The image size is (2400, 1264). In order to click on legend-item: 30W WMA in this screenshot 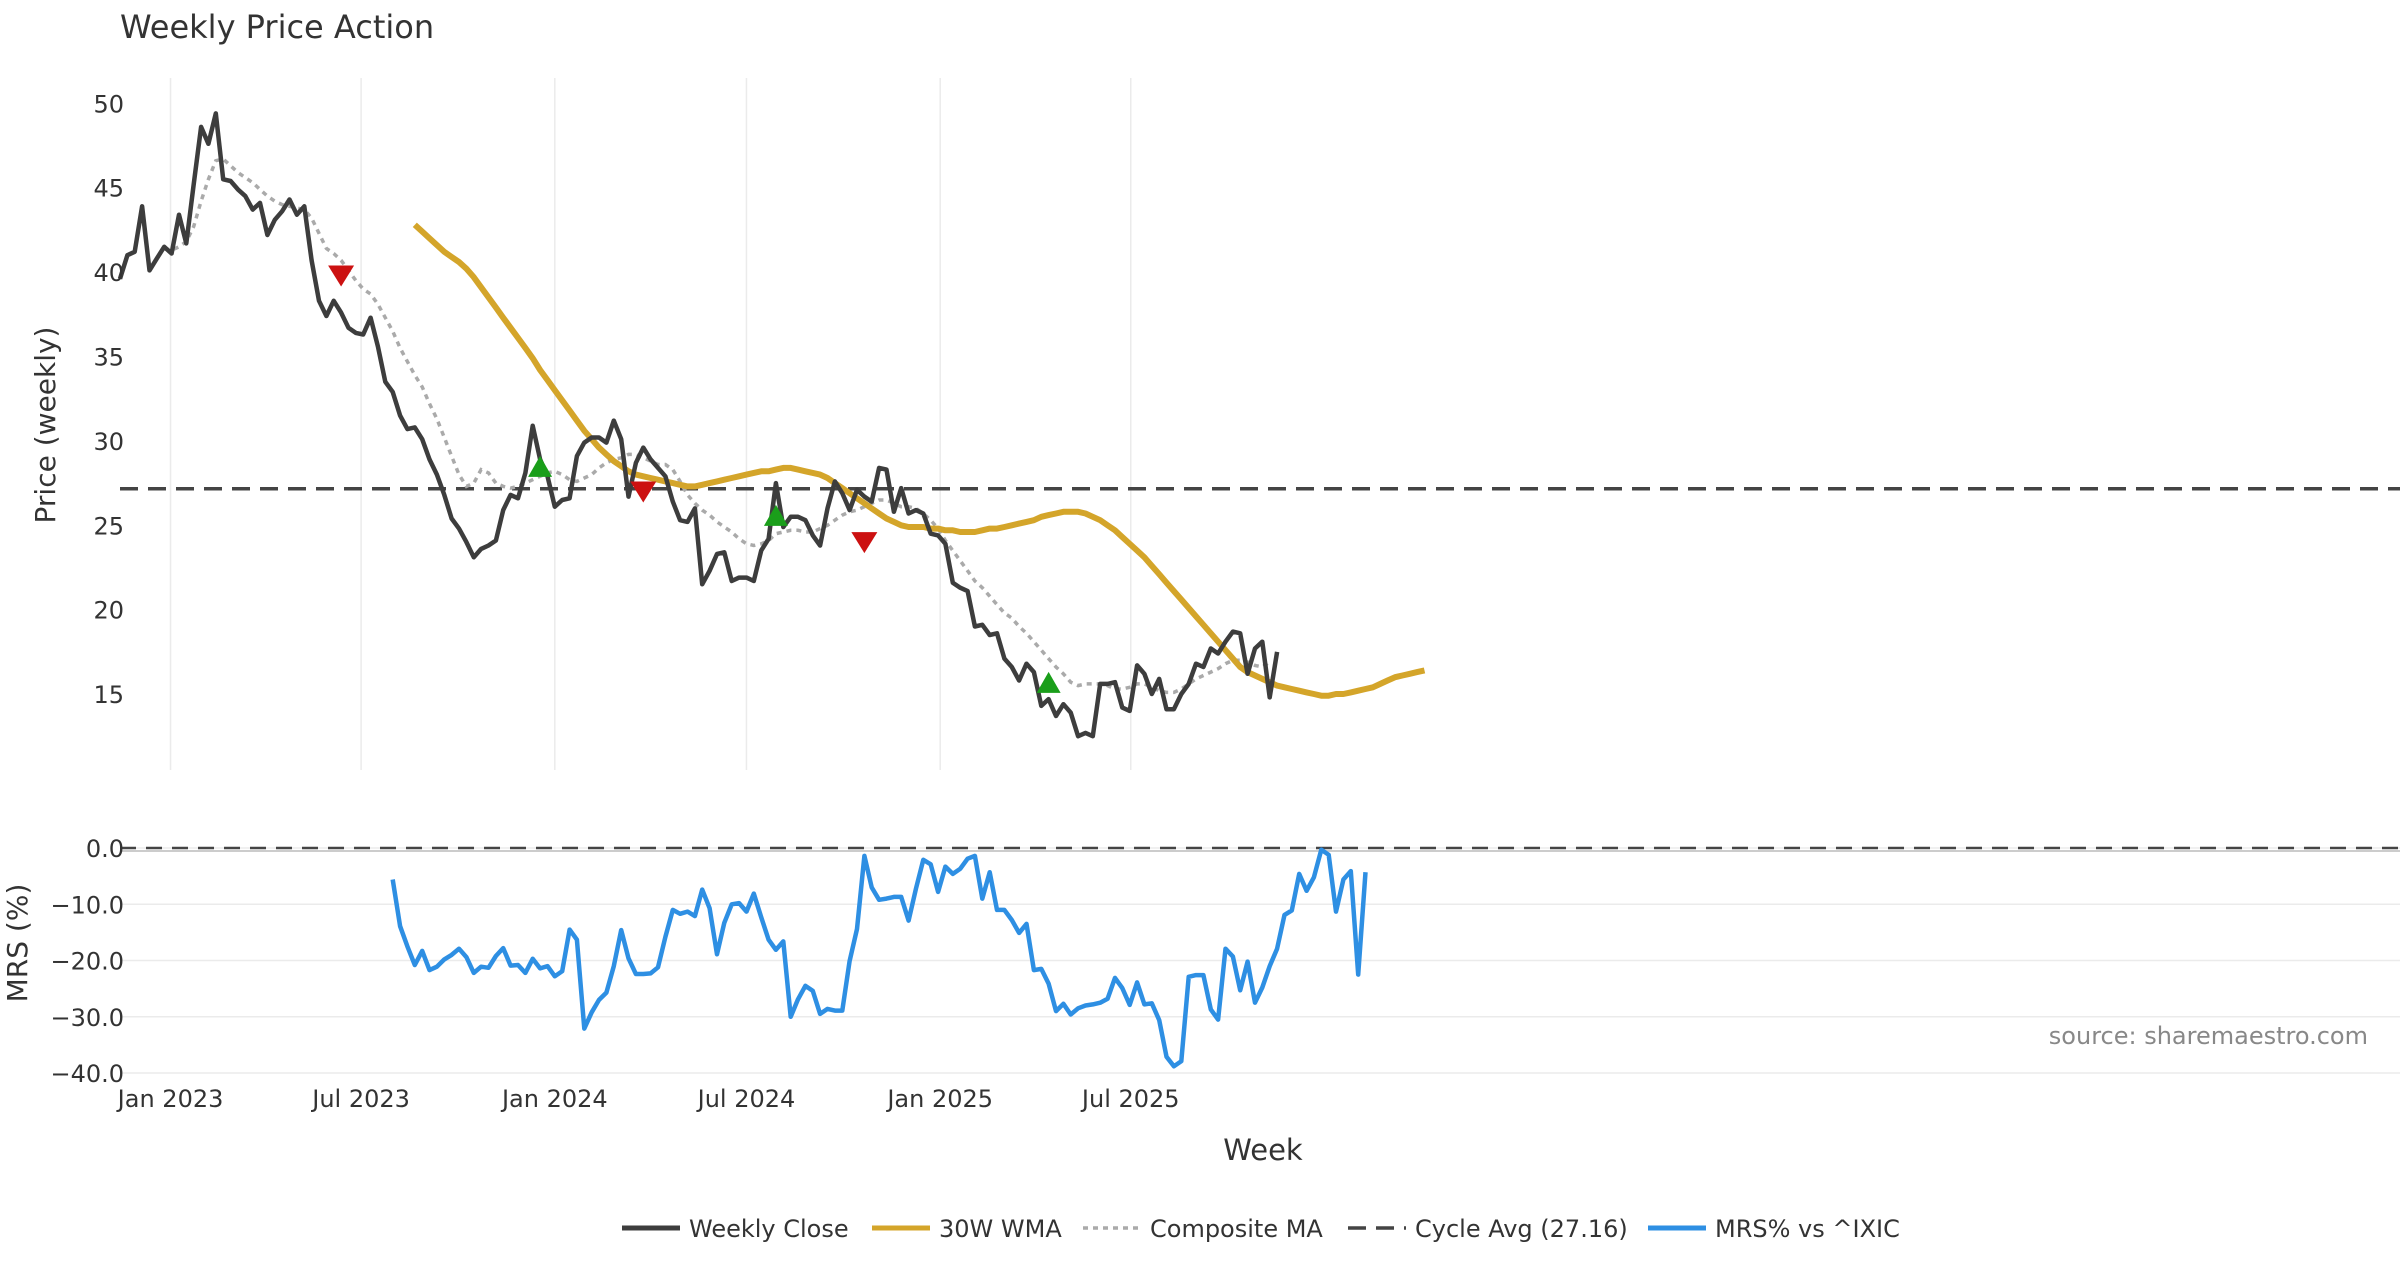, I will do `click(967, 1229)`.